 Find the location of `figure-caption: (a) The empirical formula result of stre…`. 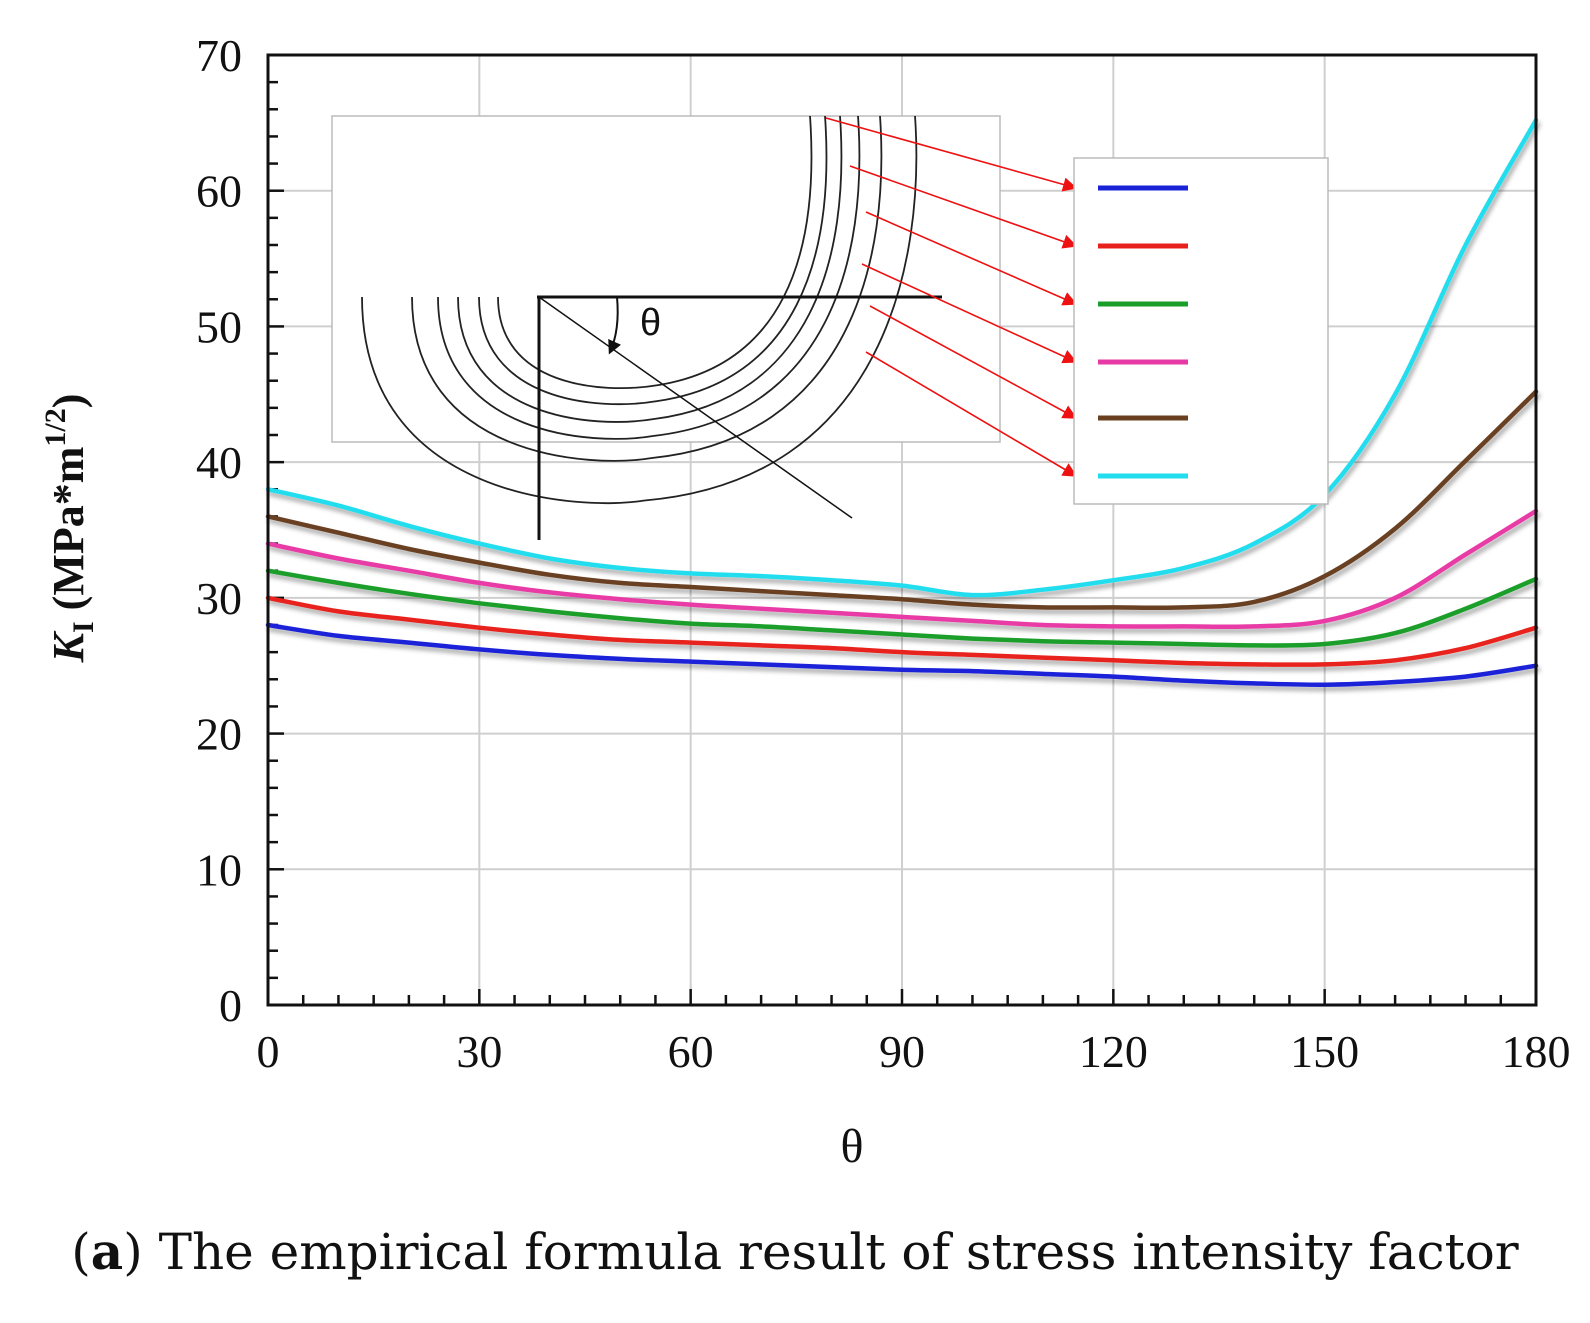

figure-caption: (a) The empirical formula result of stre… is located at coordinates (795, 1251).